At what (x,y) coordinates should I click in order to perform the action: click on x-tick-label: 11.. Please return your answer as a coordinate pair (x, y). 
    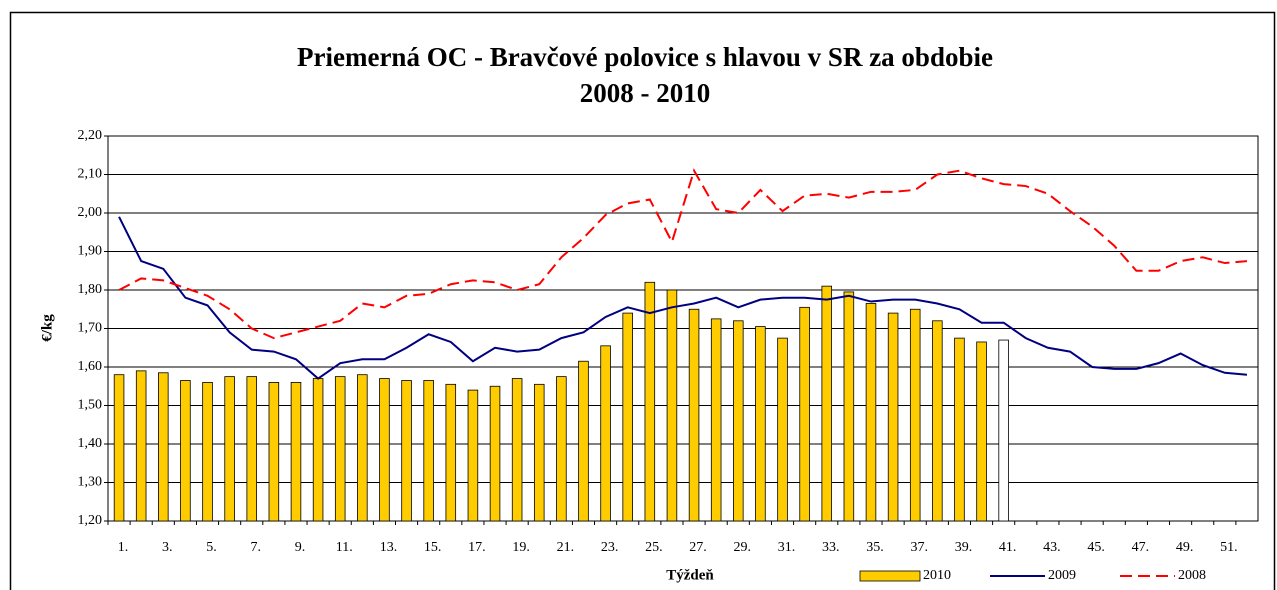
    Looking at the image, I should click on (344, 547).